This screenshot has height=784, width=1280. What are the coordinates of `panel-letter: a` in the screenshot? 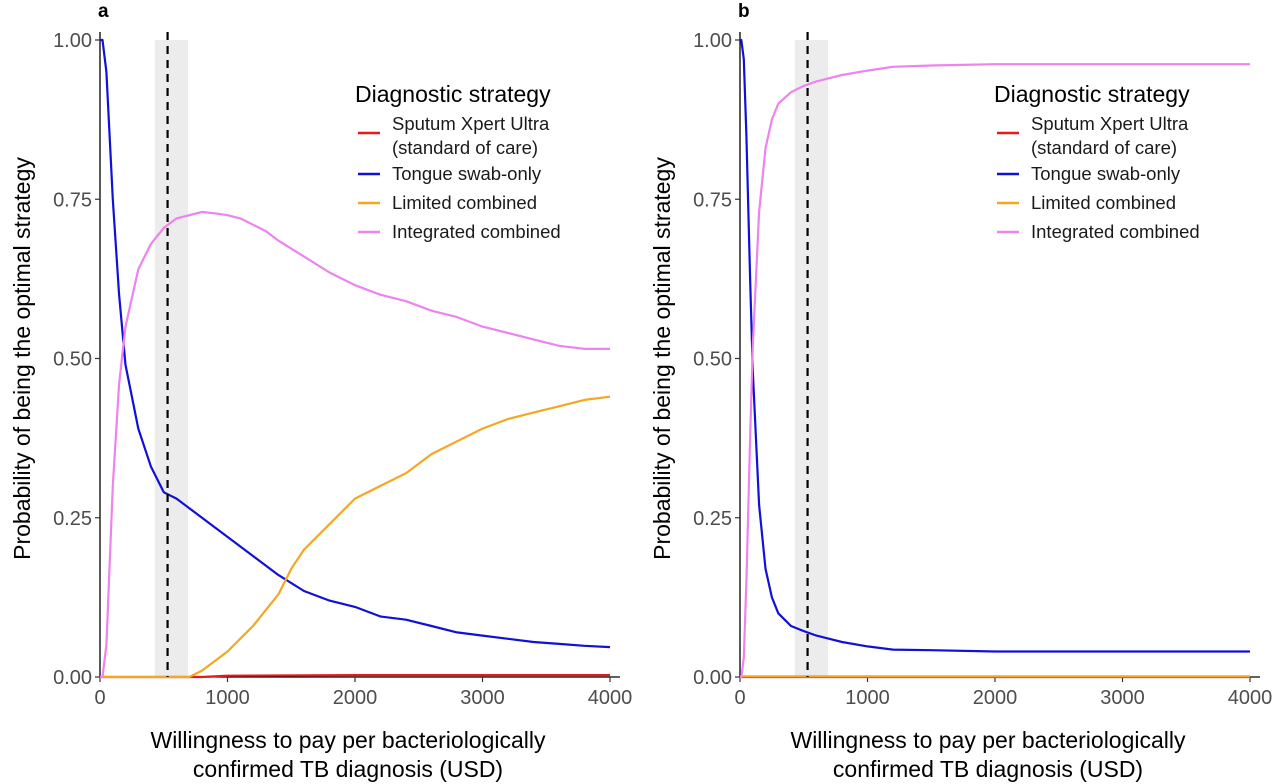 It's located at (103, 11).